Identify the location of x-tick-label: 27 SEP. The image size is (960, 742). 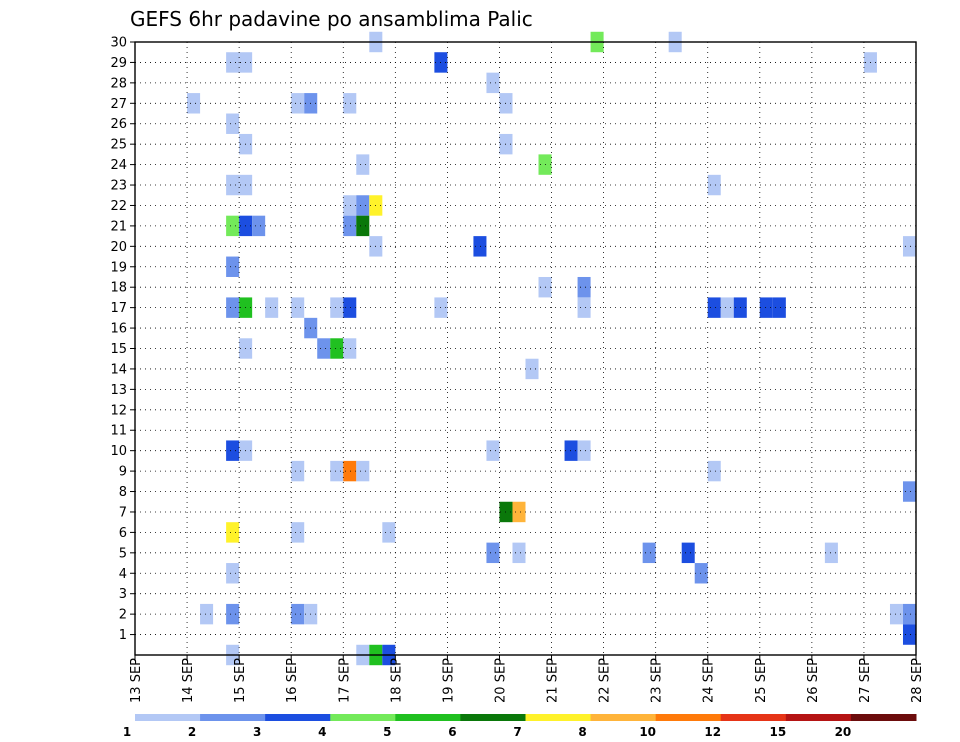
(865, 680).